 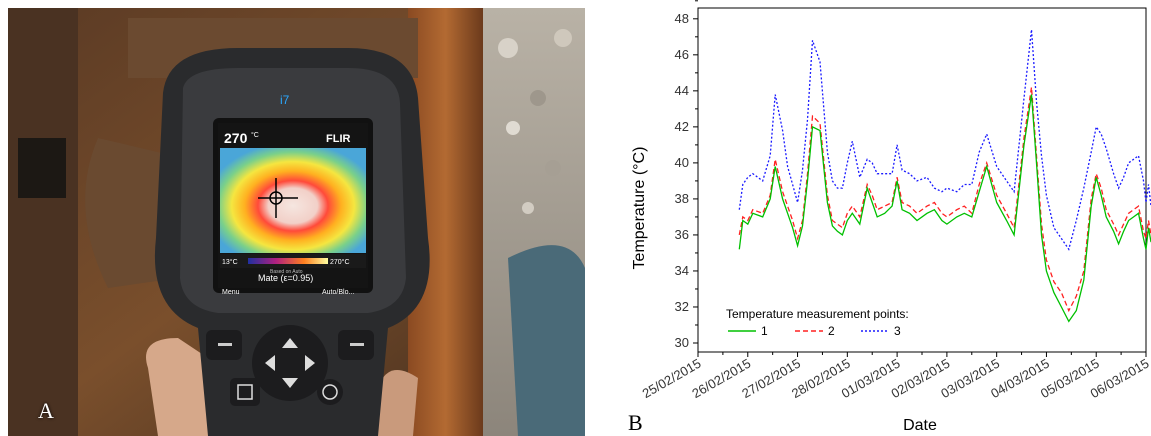 What do you see at coordinates (285, 278) in the screenshot?
I see `camera-mode-line: Mate (ε=0.95)` at bounding box center [285, 278].